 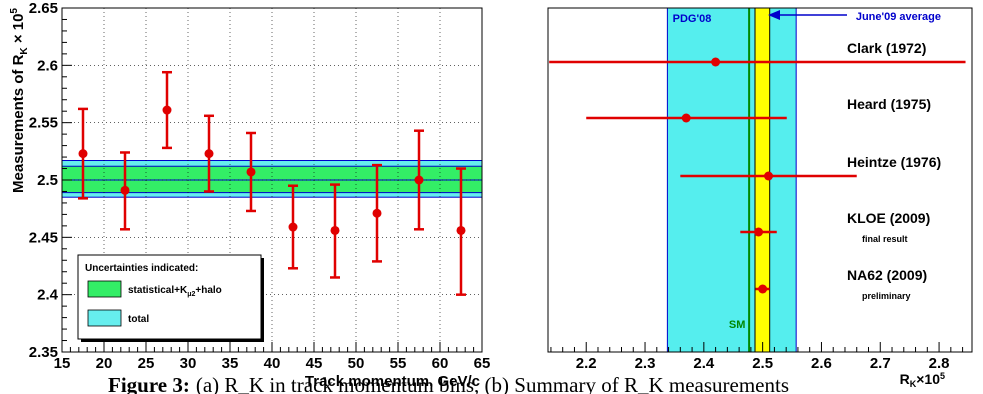 What do you see at coordinates (314, 363) in the screenshot?
I see `left-x-tick-label: 45` at bounding box center [314, 363].